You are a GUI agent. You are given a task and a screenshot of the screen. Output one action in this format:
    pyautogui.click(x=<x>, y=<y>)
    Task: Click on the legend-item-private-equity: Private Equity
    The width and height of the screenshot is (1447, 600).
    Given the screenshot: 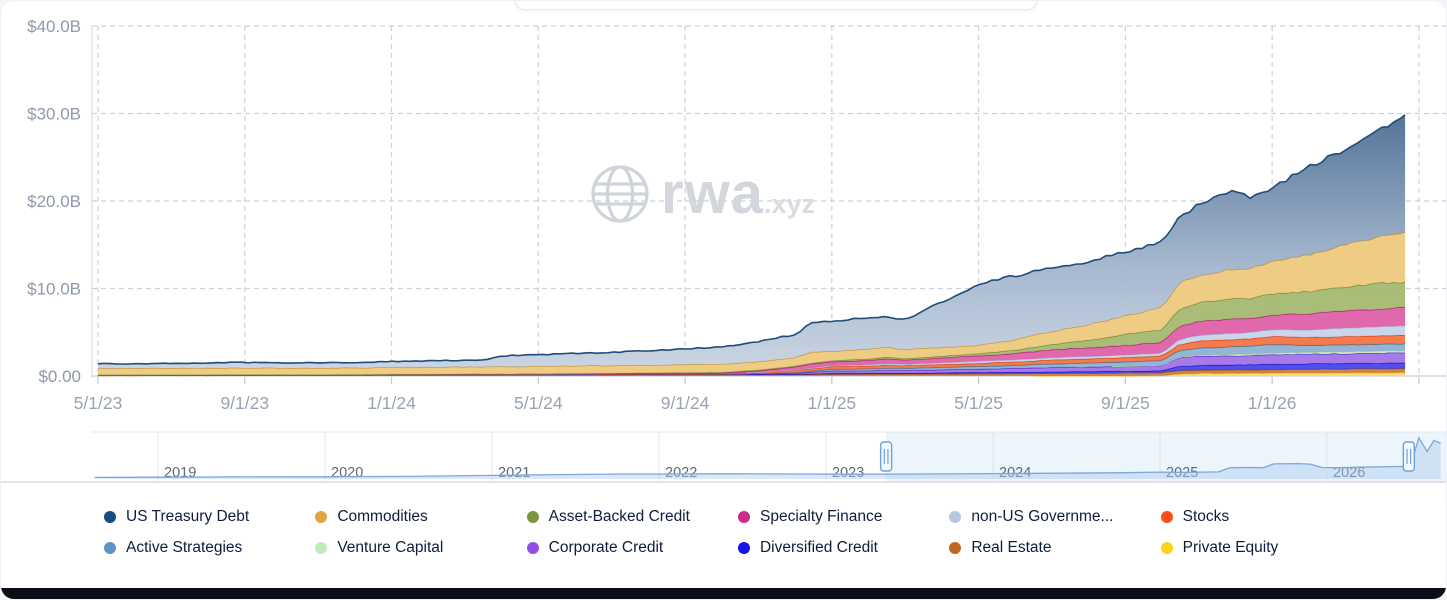 What is the action you would take?
    pyautogui.click(x=1266, y=548)
    